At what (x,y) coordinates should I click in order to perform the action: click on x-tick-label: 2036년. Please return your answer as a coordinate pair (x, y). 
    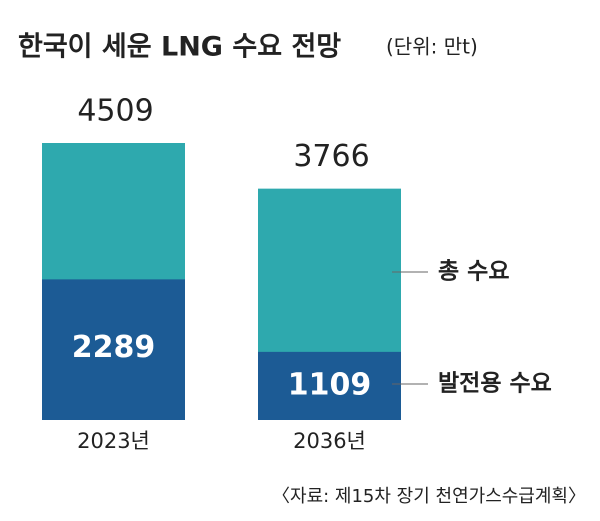
    Looking at the image, I should click on (329, 441).